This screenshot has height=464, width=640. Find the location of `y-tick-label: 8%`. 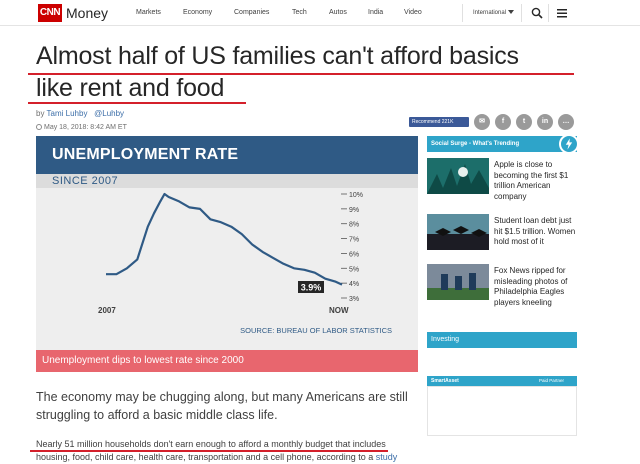

y-tick-label: 8% is located at coordinates (354, 225).